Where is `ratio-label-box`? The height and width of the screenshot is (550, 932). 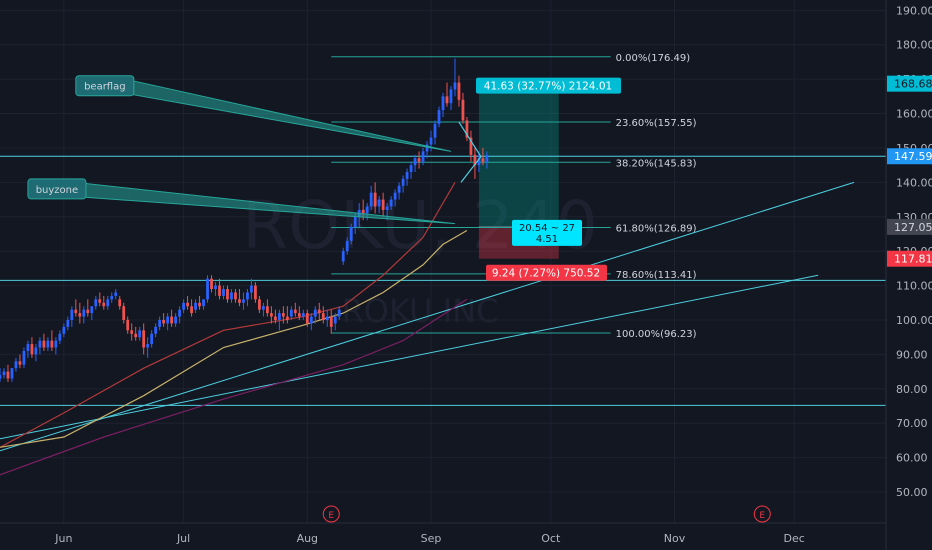
ratio-label-box is located at coordinates (547, 232).